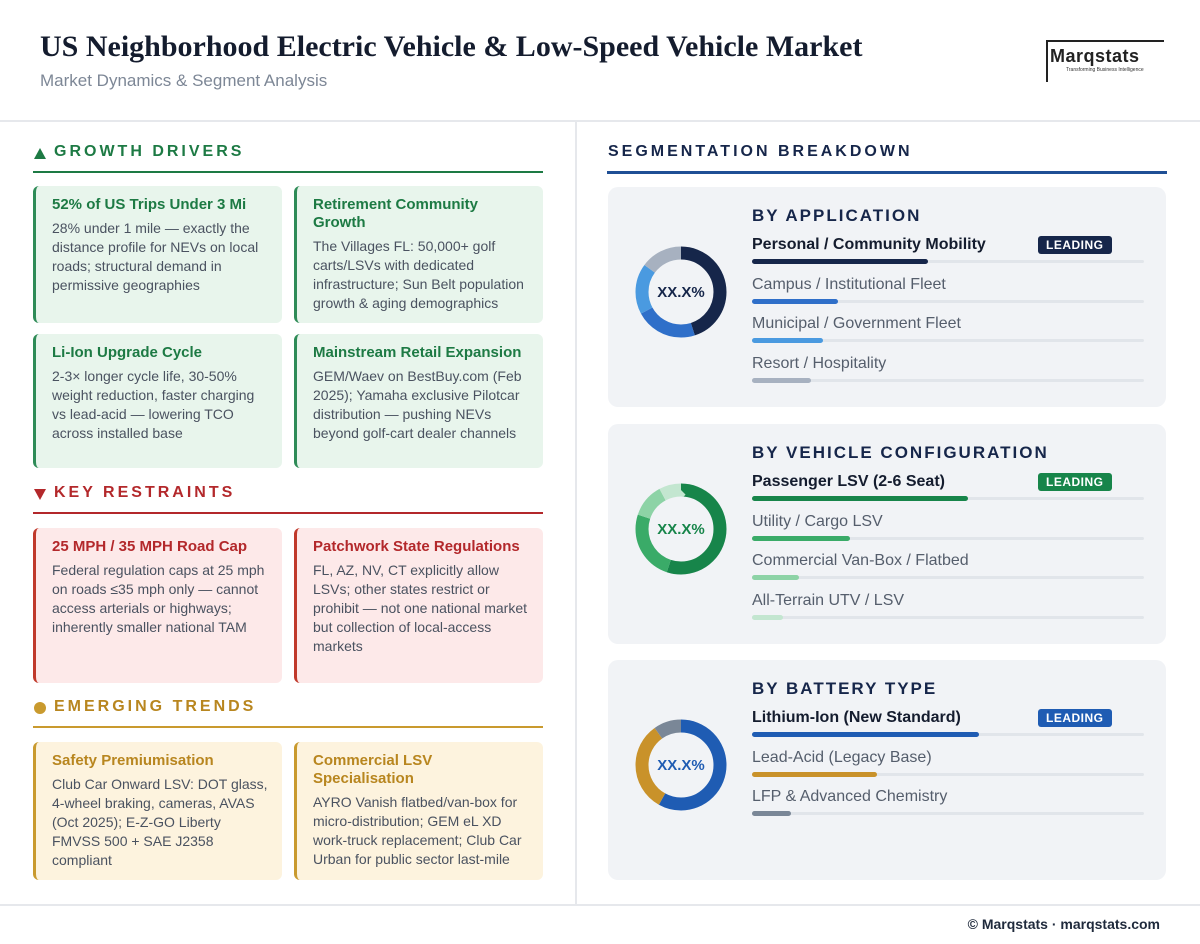 The image size is (1200, 944). Describe the element at coordinates (860, 560) in the screenshot. I see `item-name: Commercial Van-Box / Flatbed` at that location.